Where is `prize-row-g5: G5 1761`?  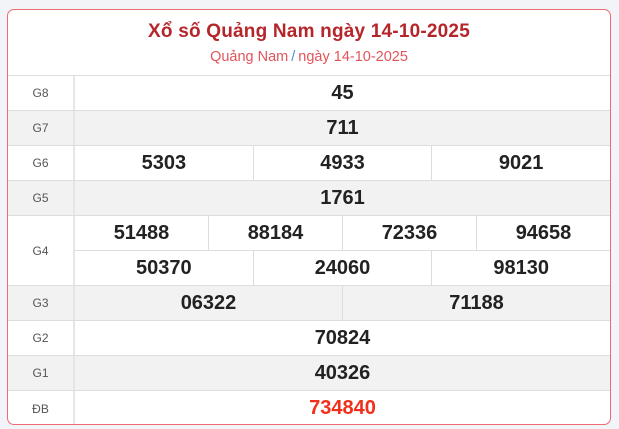 prize-row-g5: G5 1761 is located at coordinates (309, 198).